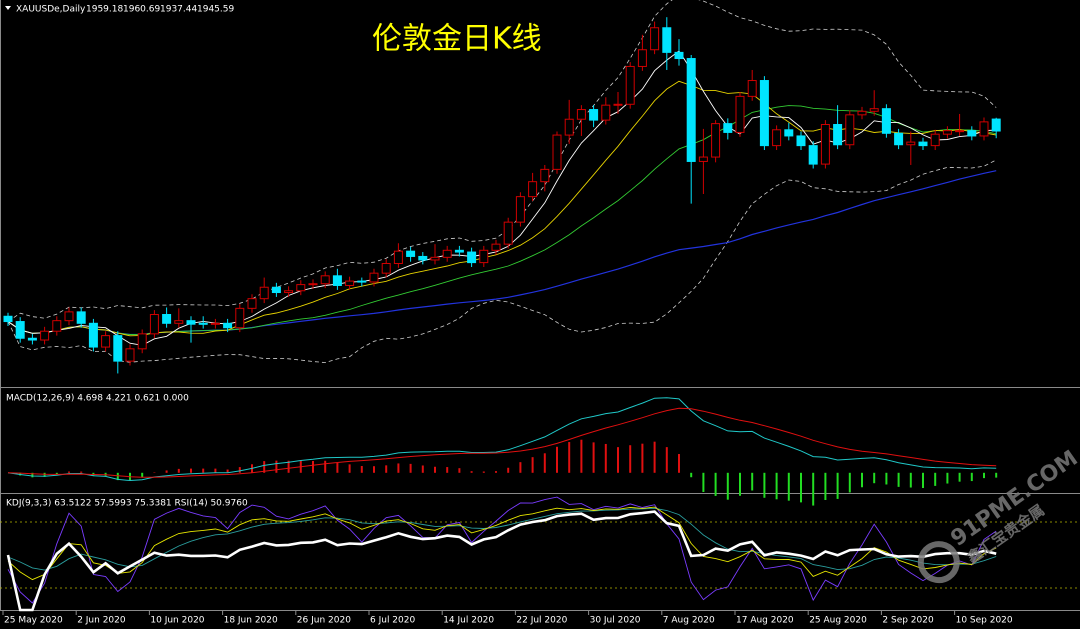 This screenshot has width=1080, height=629. I want to click on chart-title: 伦敦金日K线, so click(457, 39).